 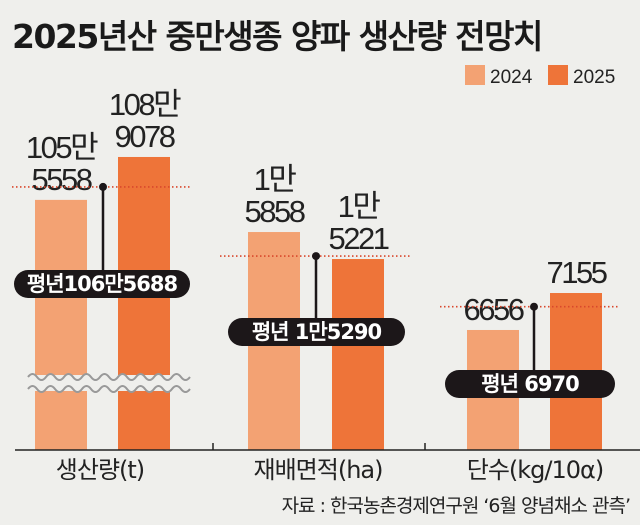 I want to click on category-label: 생산량(t), so click(x=100, y=470).